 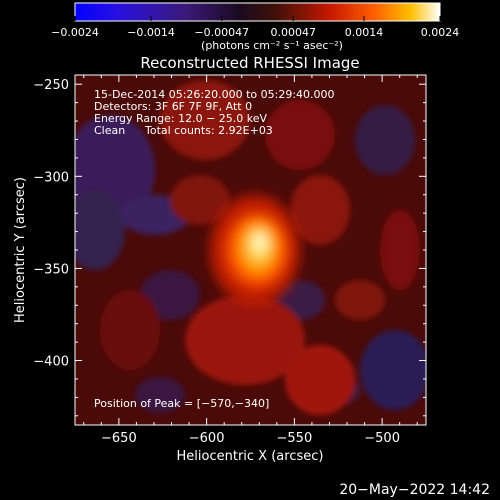 What do you see at coordinates (295, 438) in the screenshot?
I see `x-tick-label: −550` at bounding box center [295, 438].